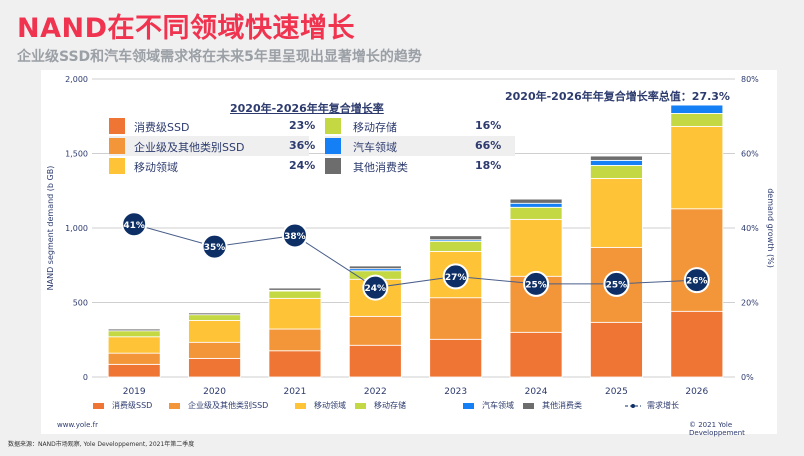  I want to click on cagr-row: 企业级及其他类别SSD 36%, so click(212, 146).